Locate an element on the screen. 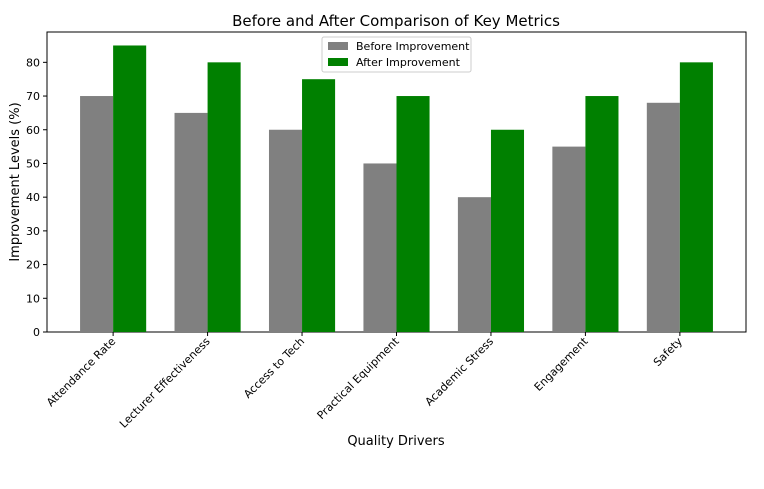 The image size is (764, 489). y-tick-label: 0 is located at coordinates (36, 332).